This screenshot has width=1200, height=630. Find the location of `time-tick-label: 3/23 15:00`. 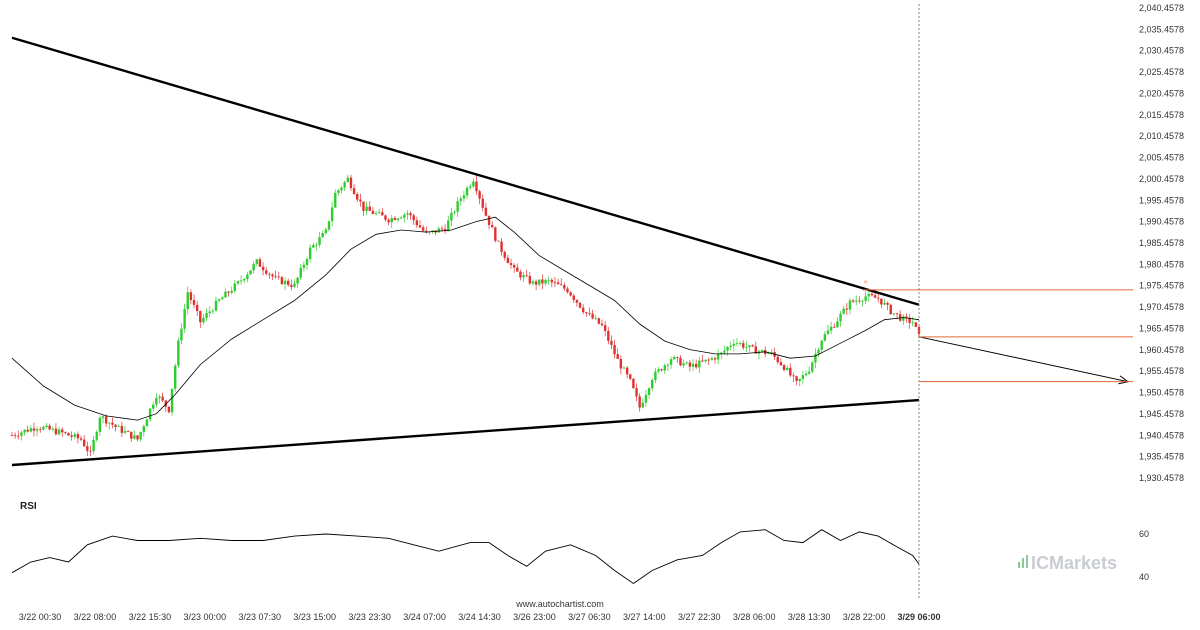

time-tick-label: 3/23 15:00 is located at coordinates (314, 617).